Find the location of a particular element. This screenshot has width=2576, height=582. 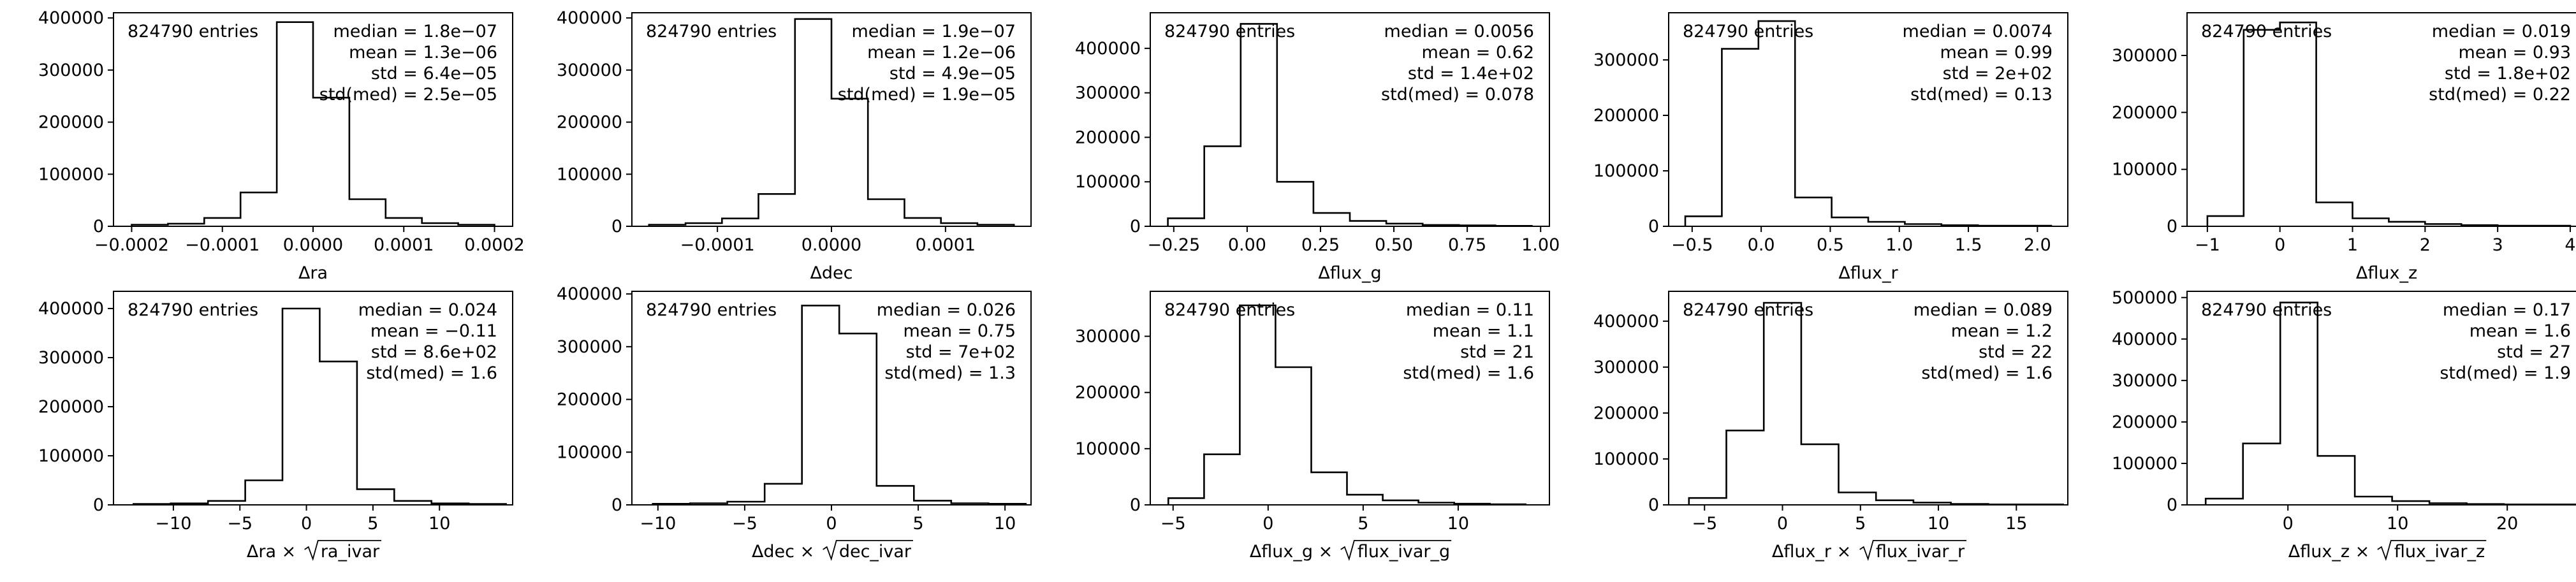

stat-line: mean = 1.3e−06 is located at coordinates (423, 52).